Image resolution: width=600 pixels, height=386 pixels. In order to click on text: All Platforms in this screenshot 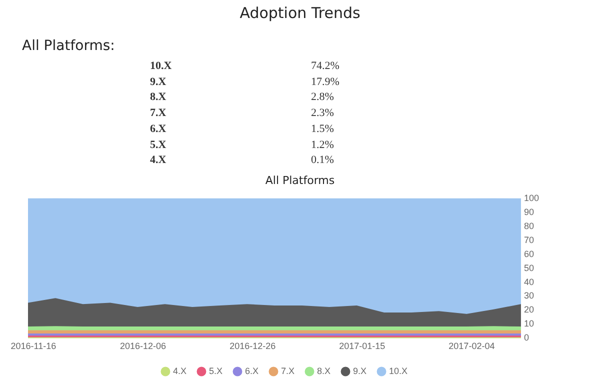, I will do `click(300, 180)`.